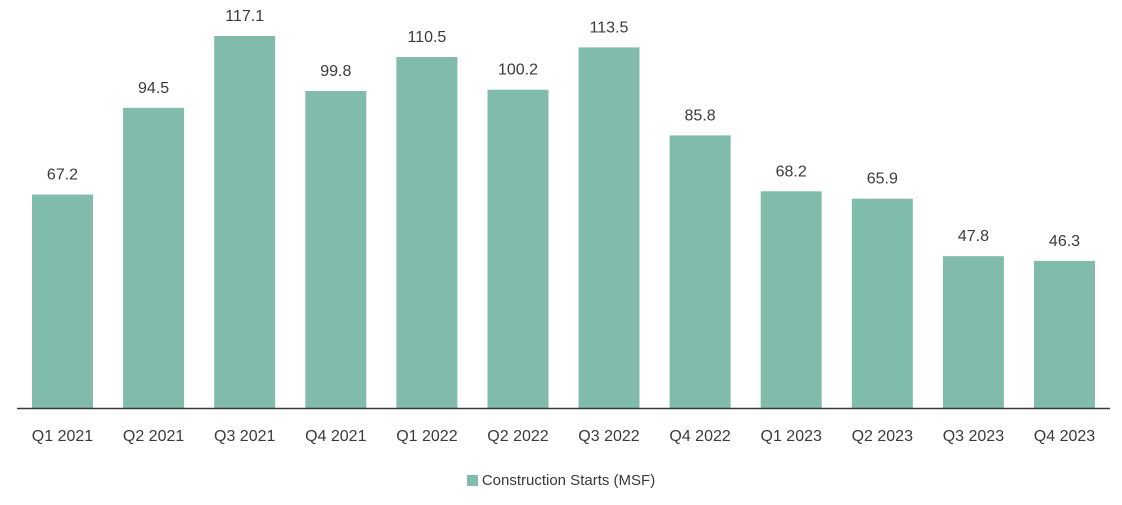  Describe the element at coordinates (791, 299) in the screenshot. I see `bar-q1-2023` at that location.